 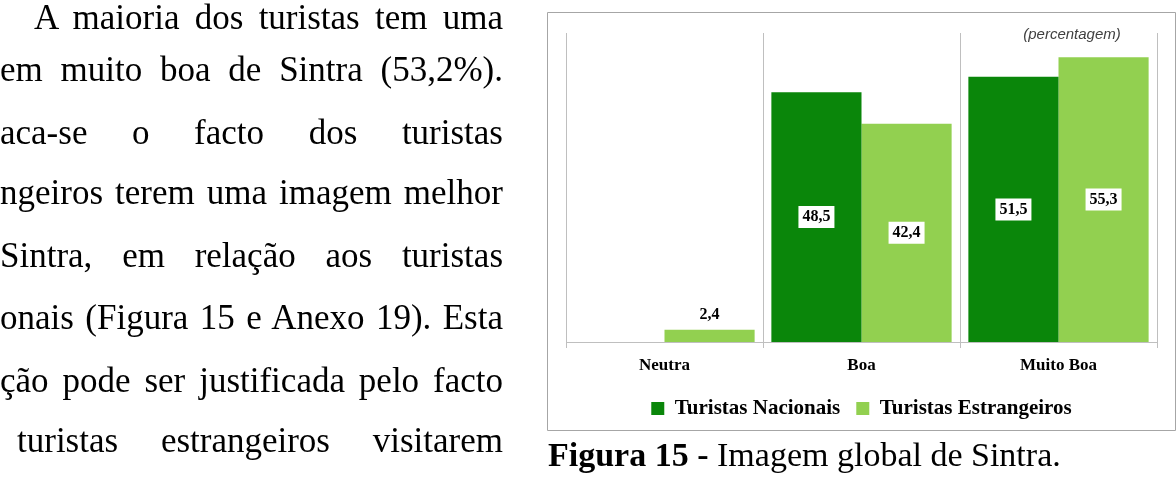 What do you see at coordinates (251, 317) in the screenshot?
I see `text: onais (Figura 15 e Anexo 19). Esta` at bounding box center [251, 317].